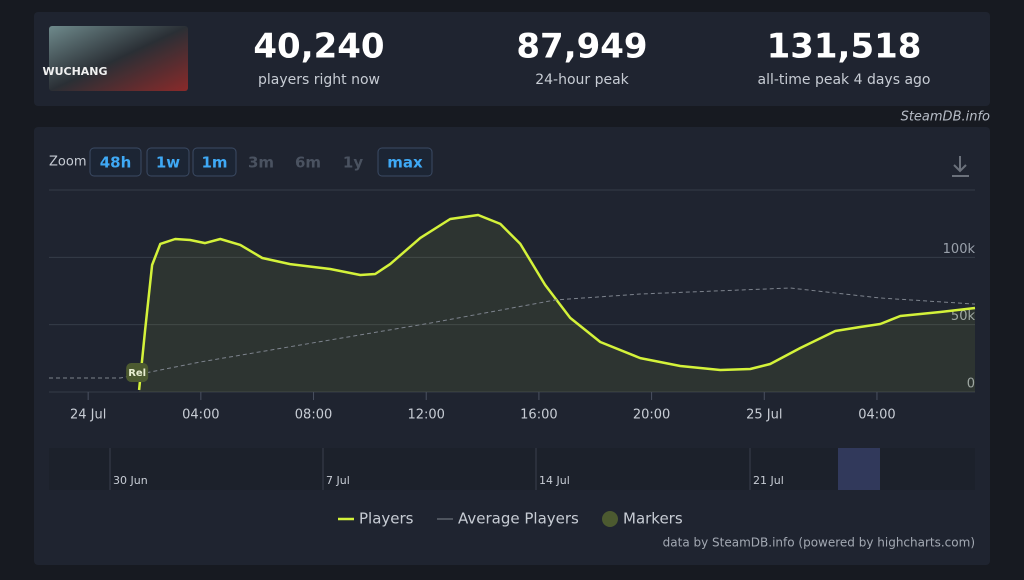 Image resolution: width=1024 pixels, height=580 pixels. I want to click on marker-label: Rel, so click(137, 373).